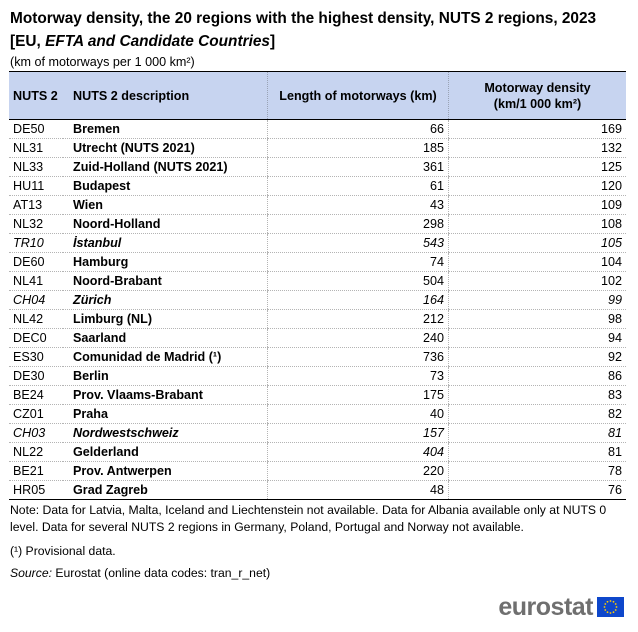  What do you see at coordinates (537, 395) in the screenshot?
I see `row-density: 83` at bounding box center [537, 395].